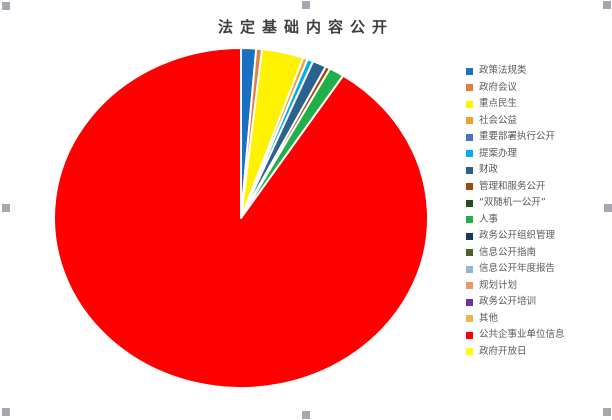  Describe the element at coordinates (607, 5) in the screenshot. I see `selection-handle-top-right` at that location.